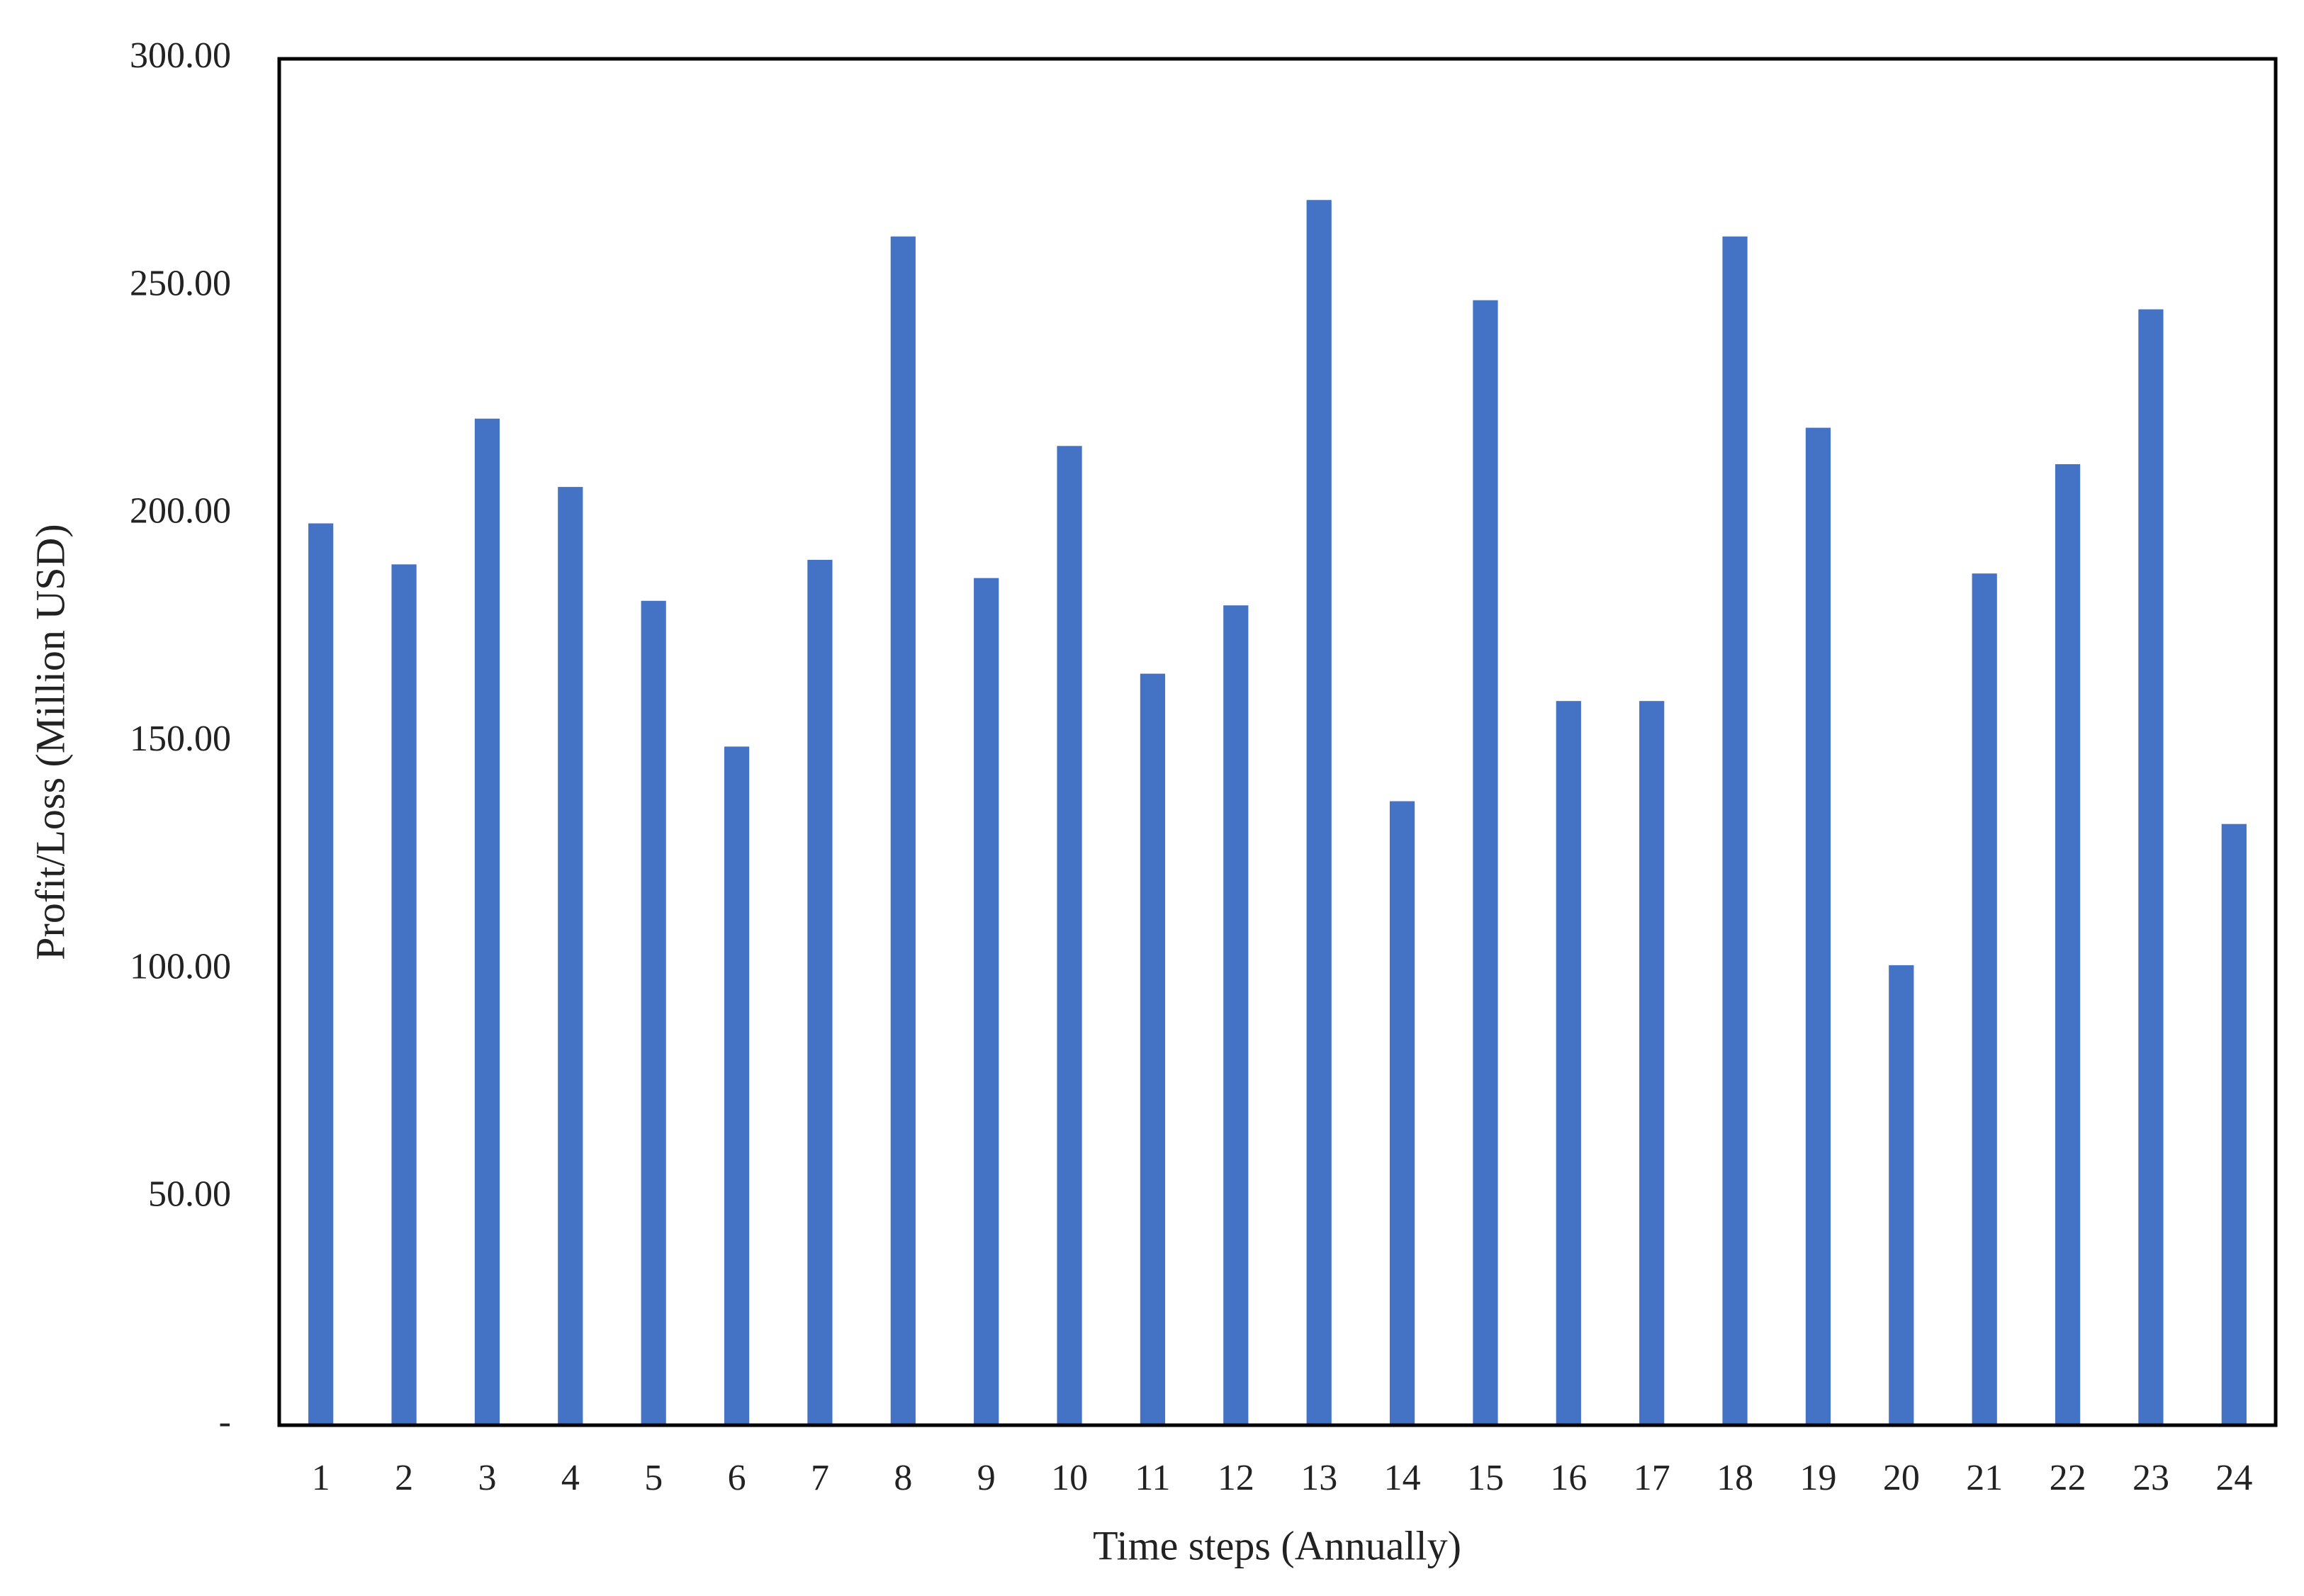 This screenshot has width=2304, height=1596. Describe the element at coordinates (986, 1478) in the screenshot. I see `x-tick-label: 9` at that location.